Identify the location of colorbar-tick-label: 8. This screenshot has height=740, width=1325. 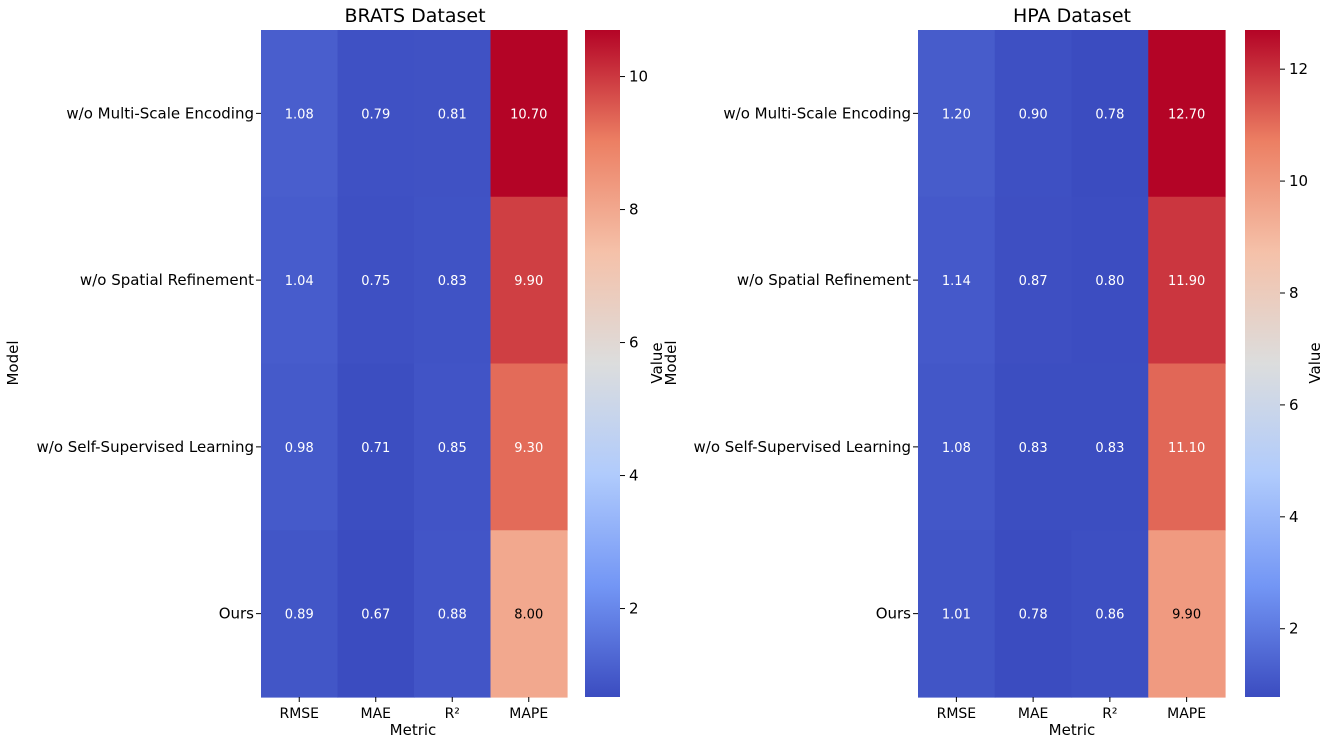
(634, 210).